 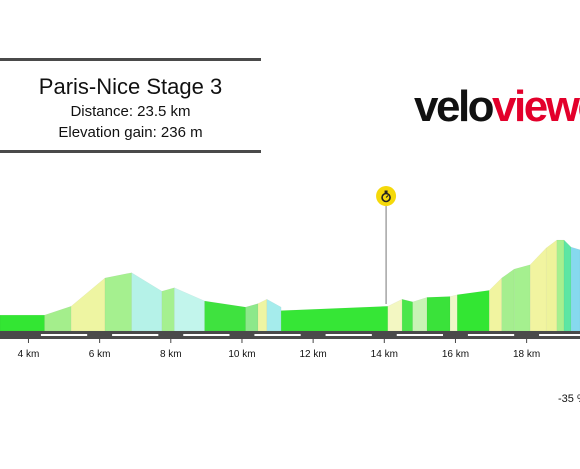 I want to click on stage-elevation-gain: Elevation gain: 236 m, so click(x=130, y=132).